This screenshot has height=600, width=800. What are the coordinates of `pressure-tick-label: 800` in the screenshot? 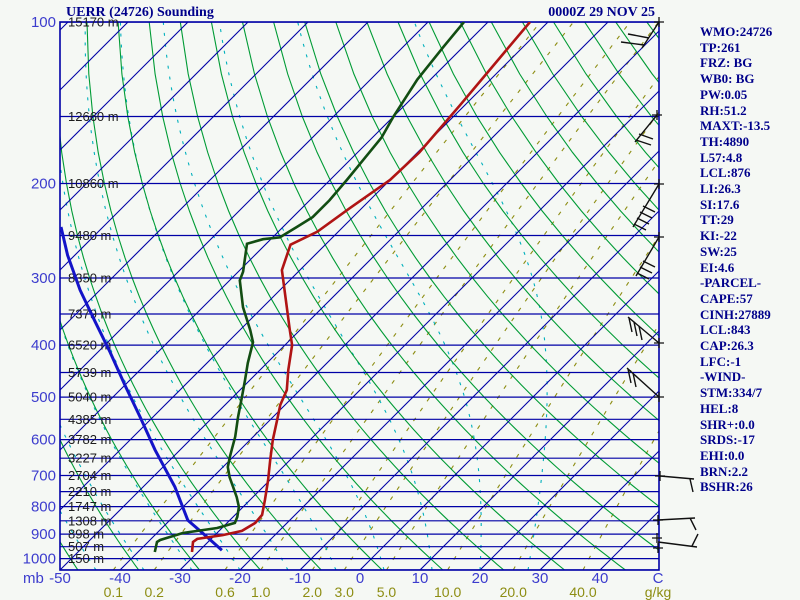 It's located at (43, 507).